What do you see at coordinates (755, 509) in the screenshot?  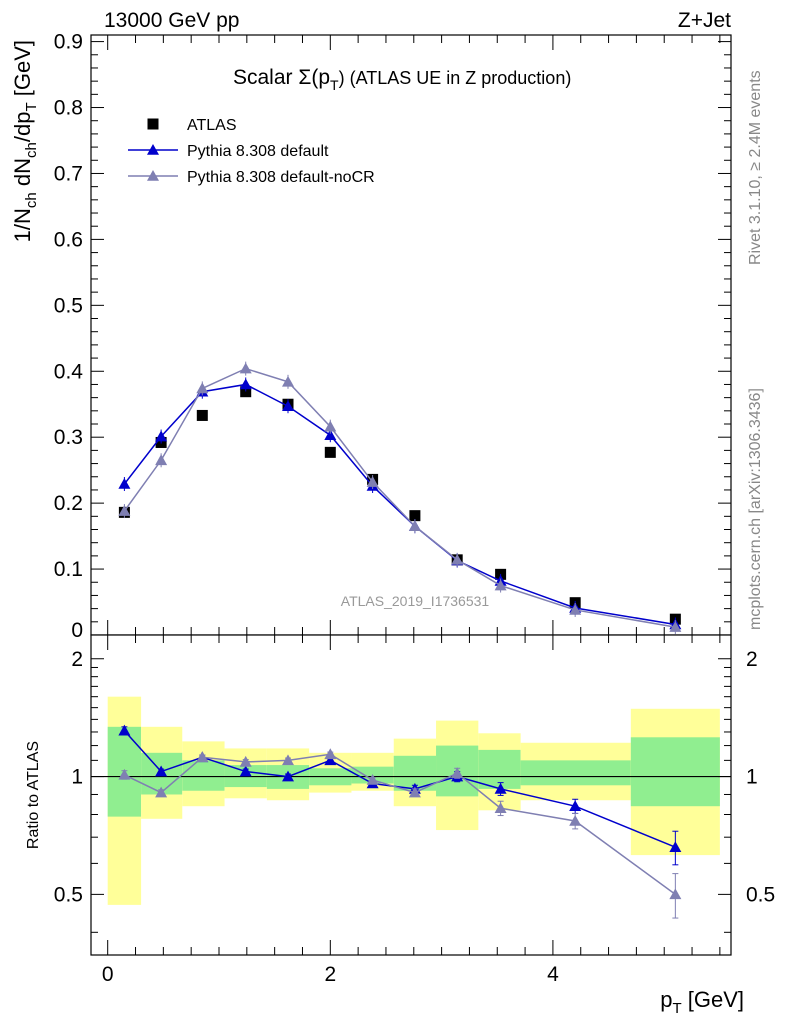 I see `mcplots-source-label: mcplots.cern.ch [arXiv:1306.3436]` at bounding box center [755, 509].